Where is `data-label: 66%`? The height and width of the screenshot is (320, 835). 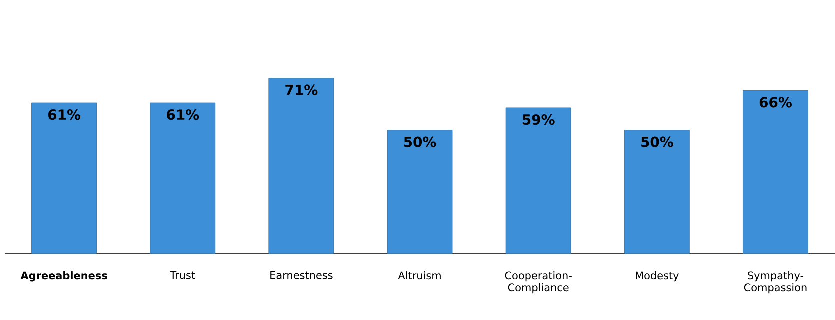
data-label: 66% is located at coordinates (776, 102).